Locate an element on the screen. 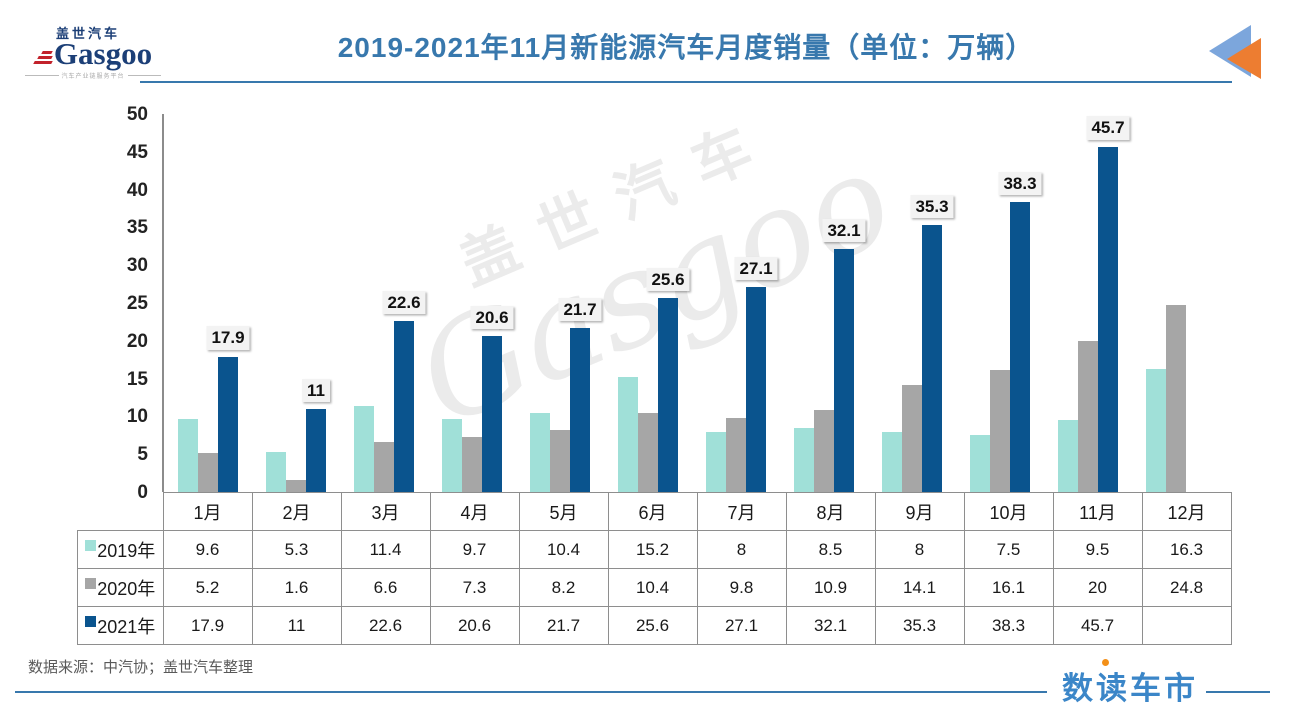  bar-2020年-3月 is located at coordinates (384, 467).